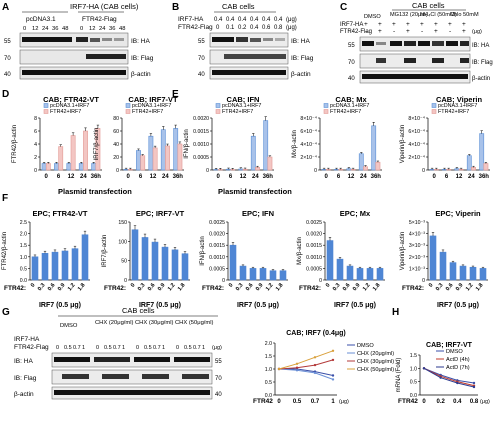 The image size is (500, 429). Describe the element at coordinates (177, 348) in the screenshot. I see `svg-text: 0` at that location.